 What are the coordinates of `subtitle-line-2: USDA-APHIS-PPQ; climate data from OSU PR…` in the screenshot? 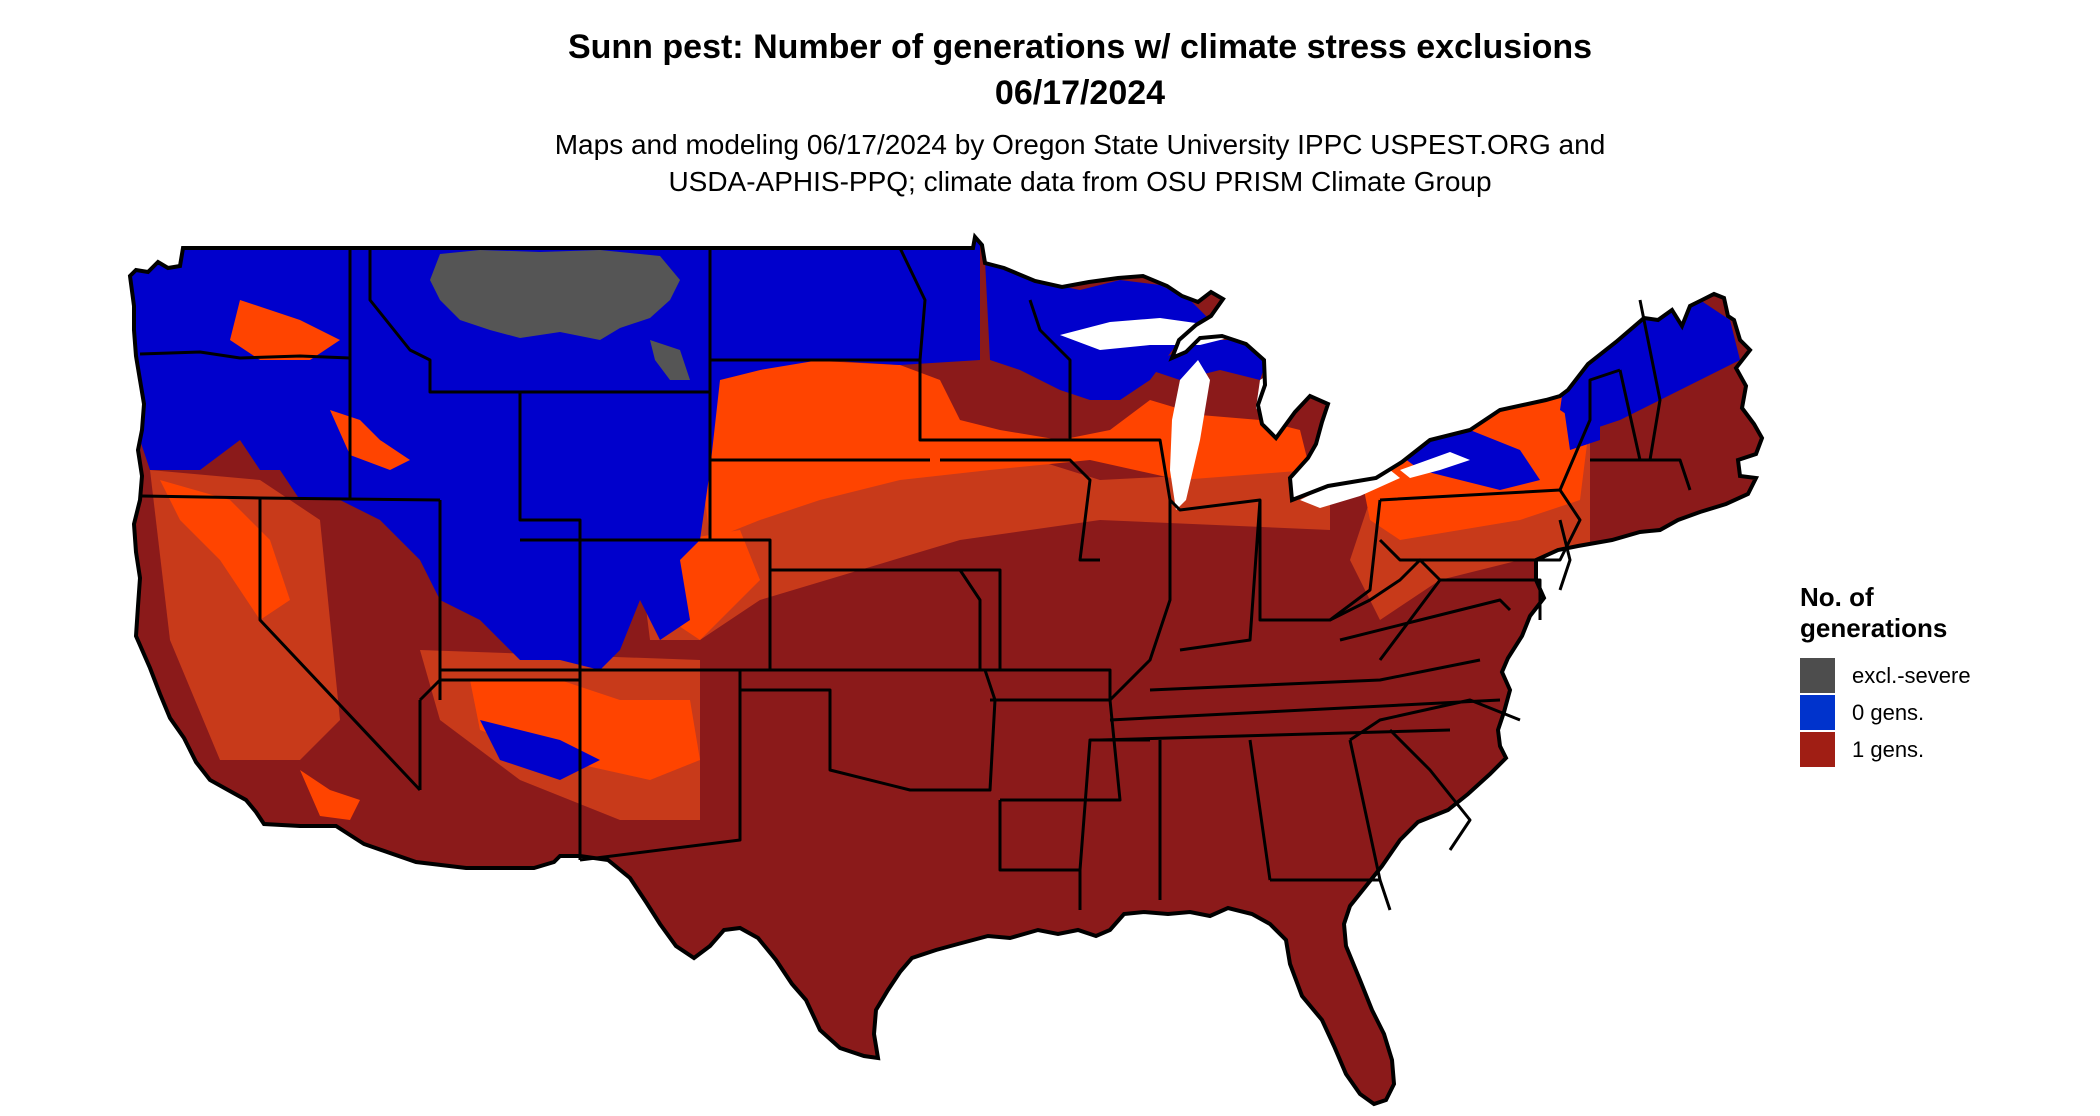 It's located at (1080, 181).